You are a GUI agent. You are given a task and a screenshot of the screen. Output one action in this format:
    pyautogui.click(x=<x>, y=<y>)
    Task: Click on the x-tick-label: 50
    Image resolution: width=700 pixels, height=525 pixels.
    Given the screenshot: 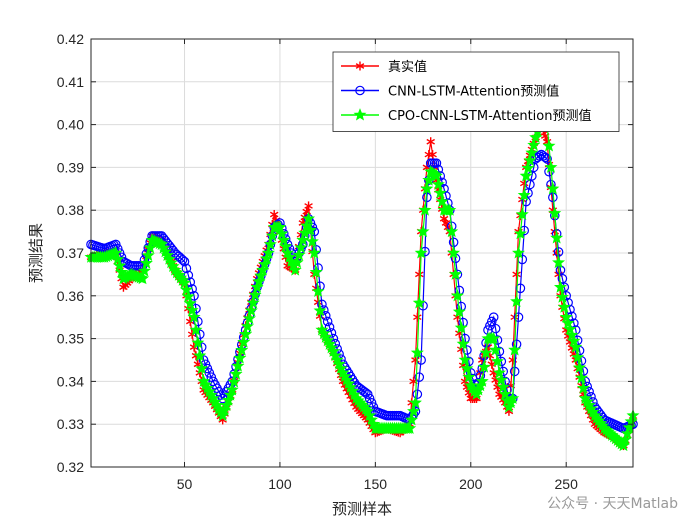 What is the action you would take?
    pyautogui.click(x=185, y=484)
    